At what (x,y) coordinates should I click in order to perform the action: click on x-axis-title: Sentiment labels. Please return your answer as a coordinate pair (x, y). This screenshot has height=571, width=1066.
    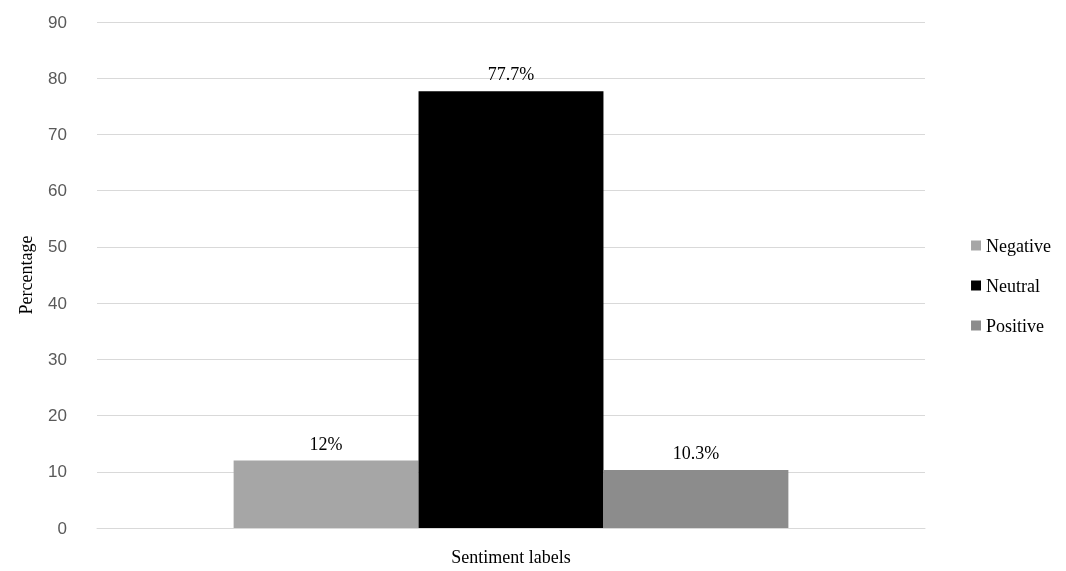
    Looking at the image, I should click on (511, 557).